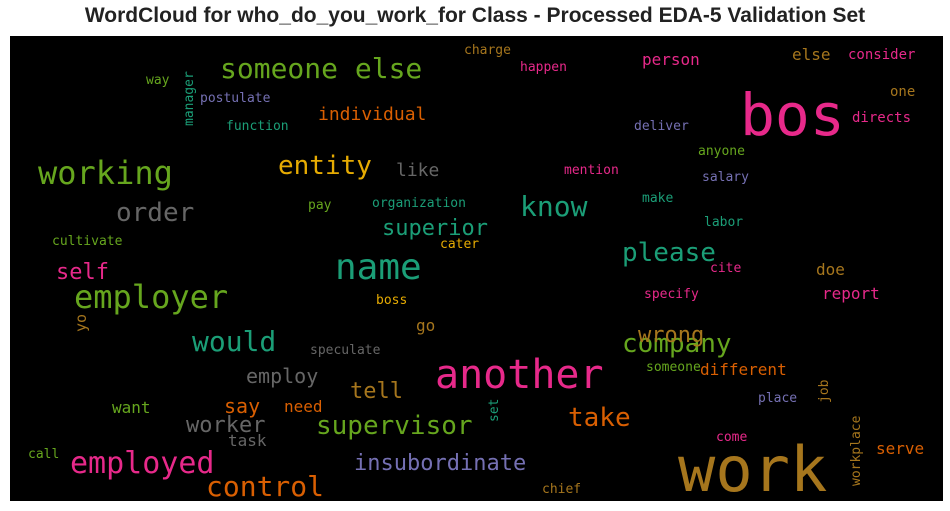 This screenshot has width=950, height=511. I want to click on word-salary: salary, so click(725, 177).